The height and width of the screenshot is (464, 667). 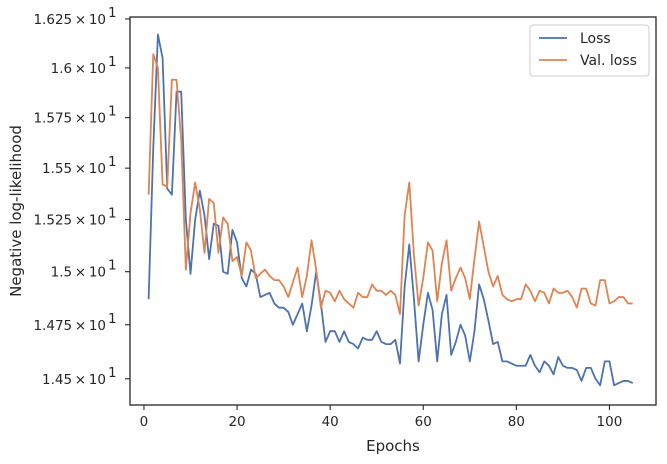 I want to click on y-tick-label: 1.45 × 10, so click(x=74, y=380).